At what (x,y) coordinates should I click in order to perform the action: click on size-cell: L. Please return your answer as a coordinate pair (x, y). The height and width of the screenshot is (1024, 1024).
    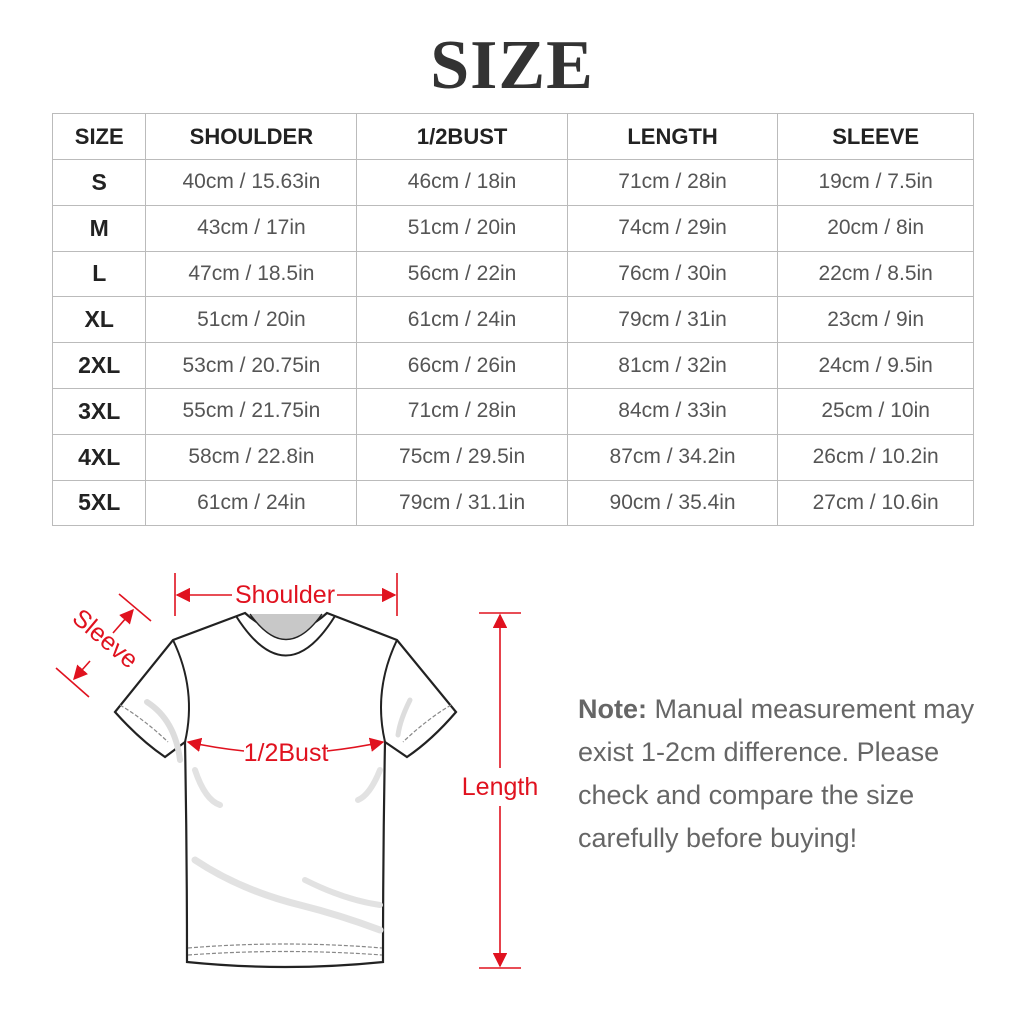
    Looking at the image, I should click on (99, 274).